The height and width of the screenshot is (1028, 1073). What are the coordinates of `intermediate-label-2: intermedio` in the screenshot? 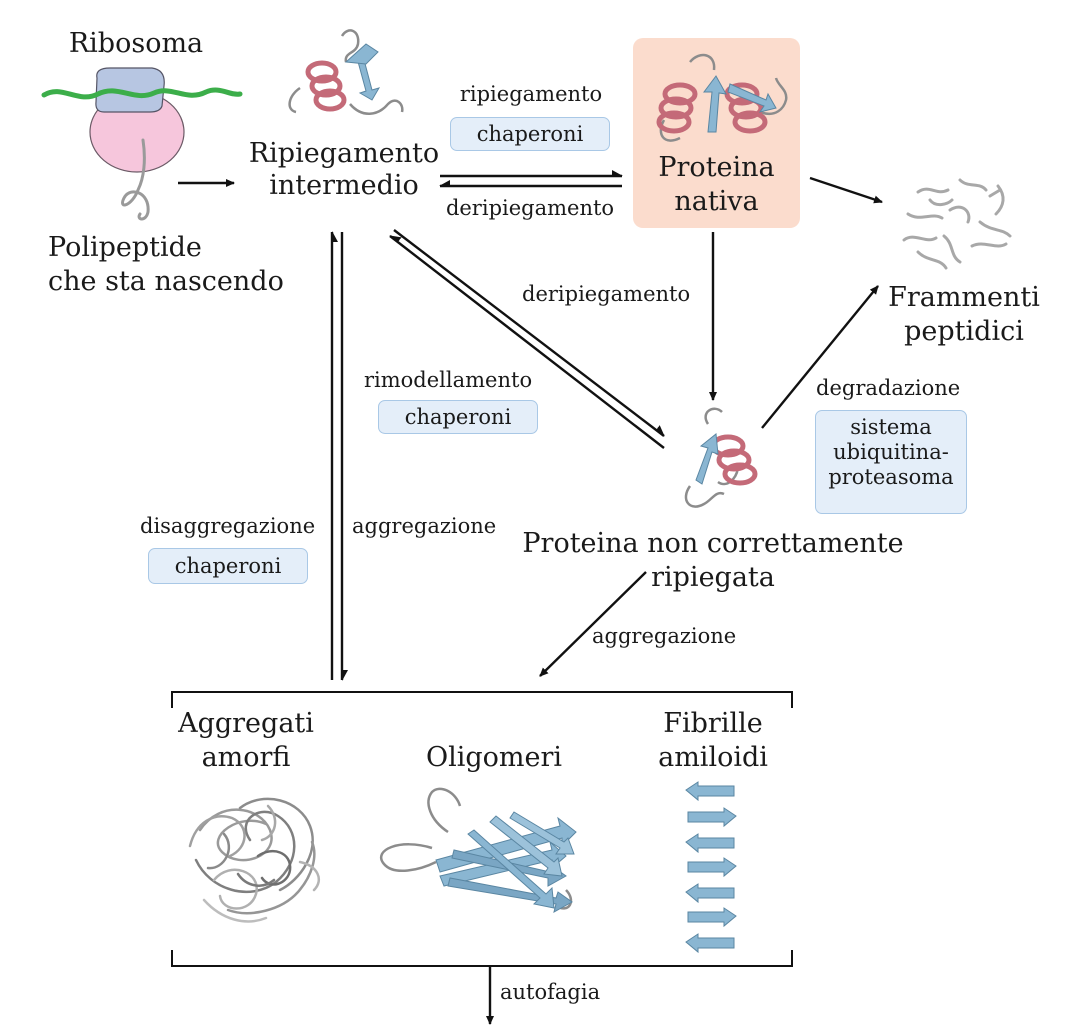 It's located at (344, 185).